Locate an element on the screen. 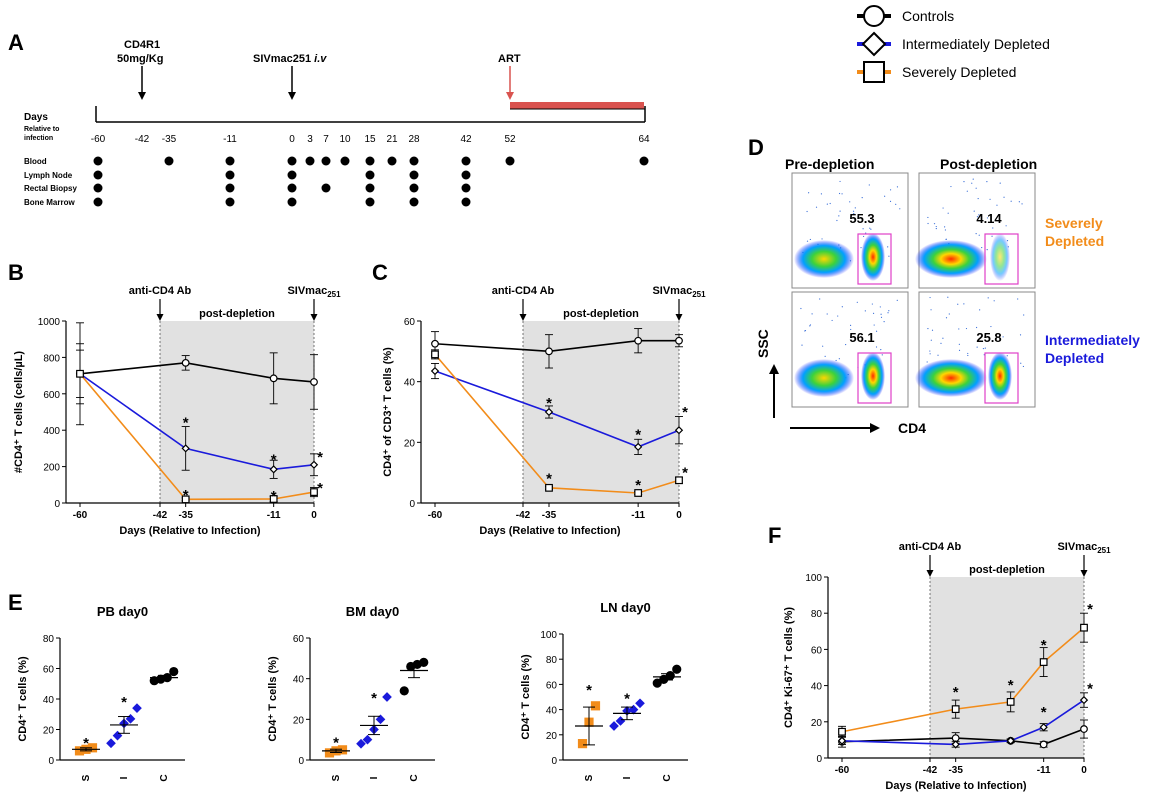 Image resolution: width=1164 pixels, height=800 pixels. data-point-S is located at coordinates (342, 750).